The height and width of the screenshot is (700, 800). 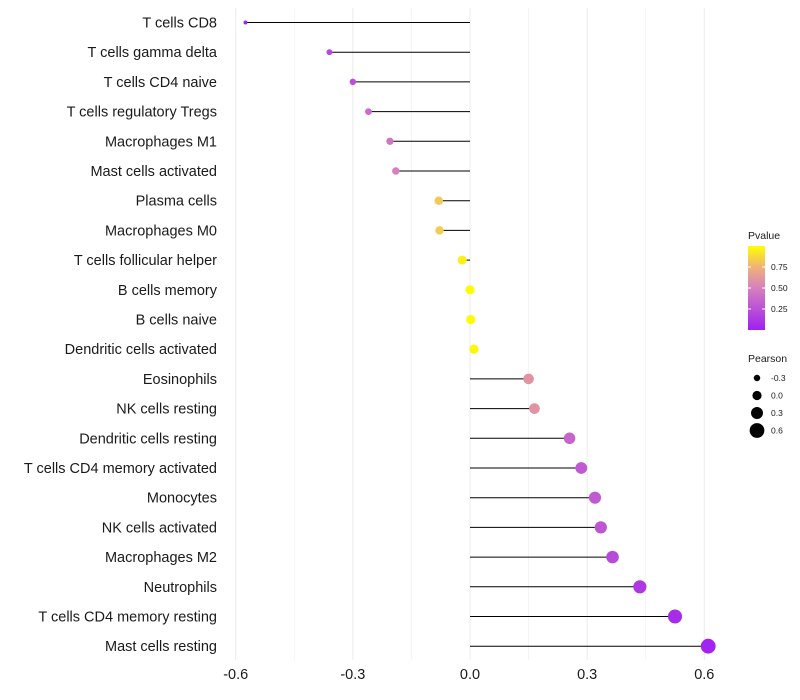 I want to click on y-tick-label: T cells follicular helper, so click(x=145, y=261).